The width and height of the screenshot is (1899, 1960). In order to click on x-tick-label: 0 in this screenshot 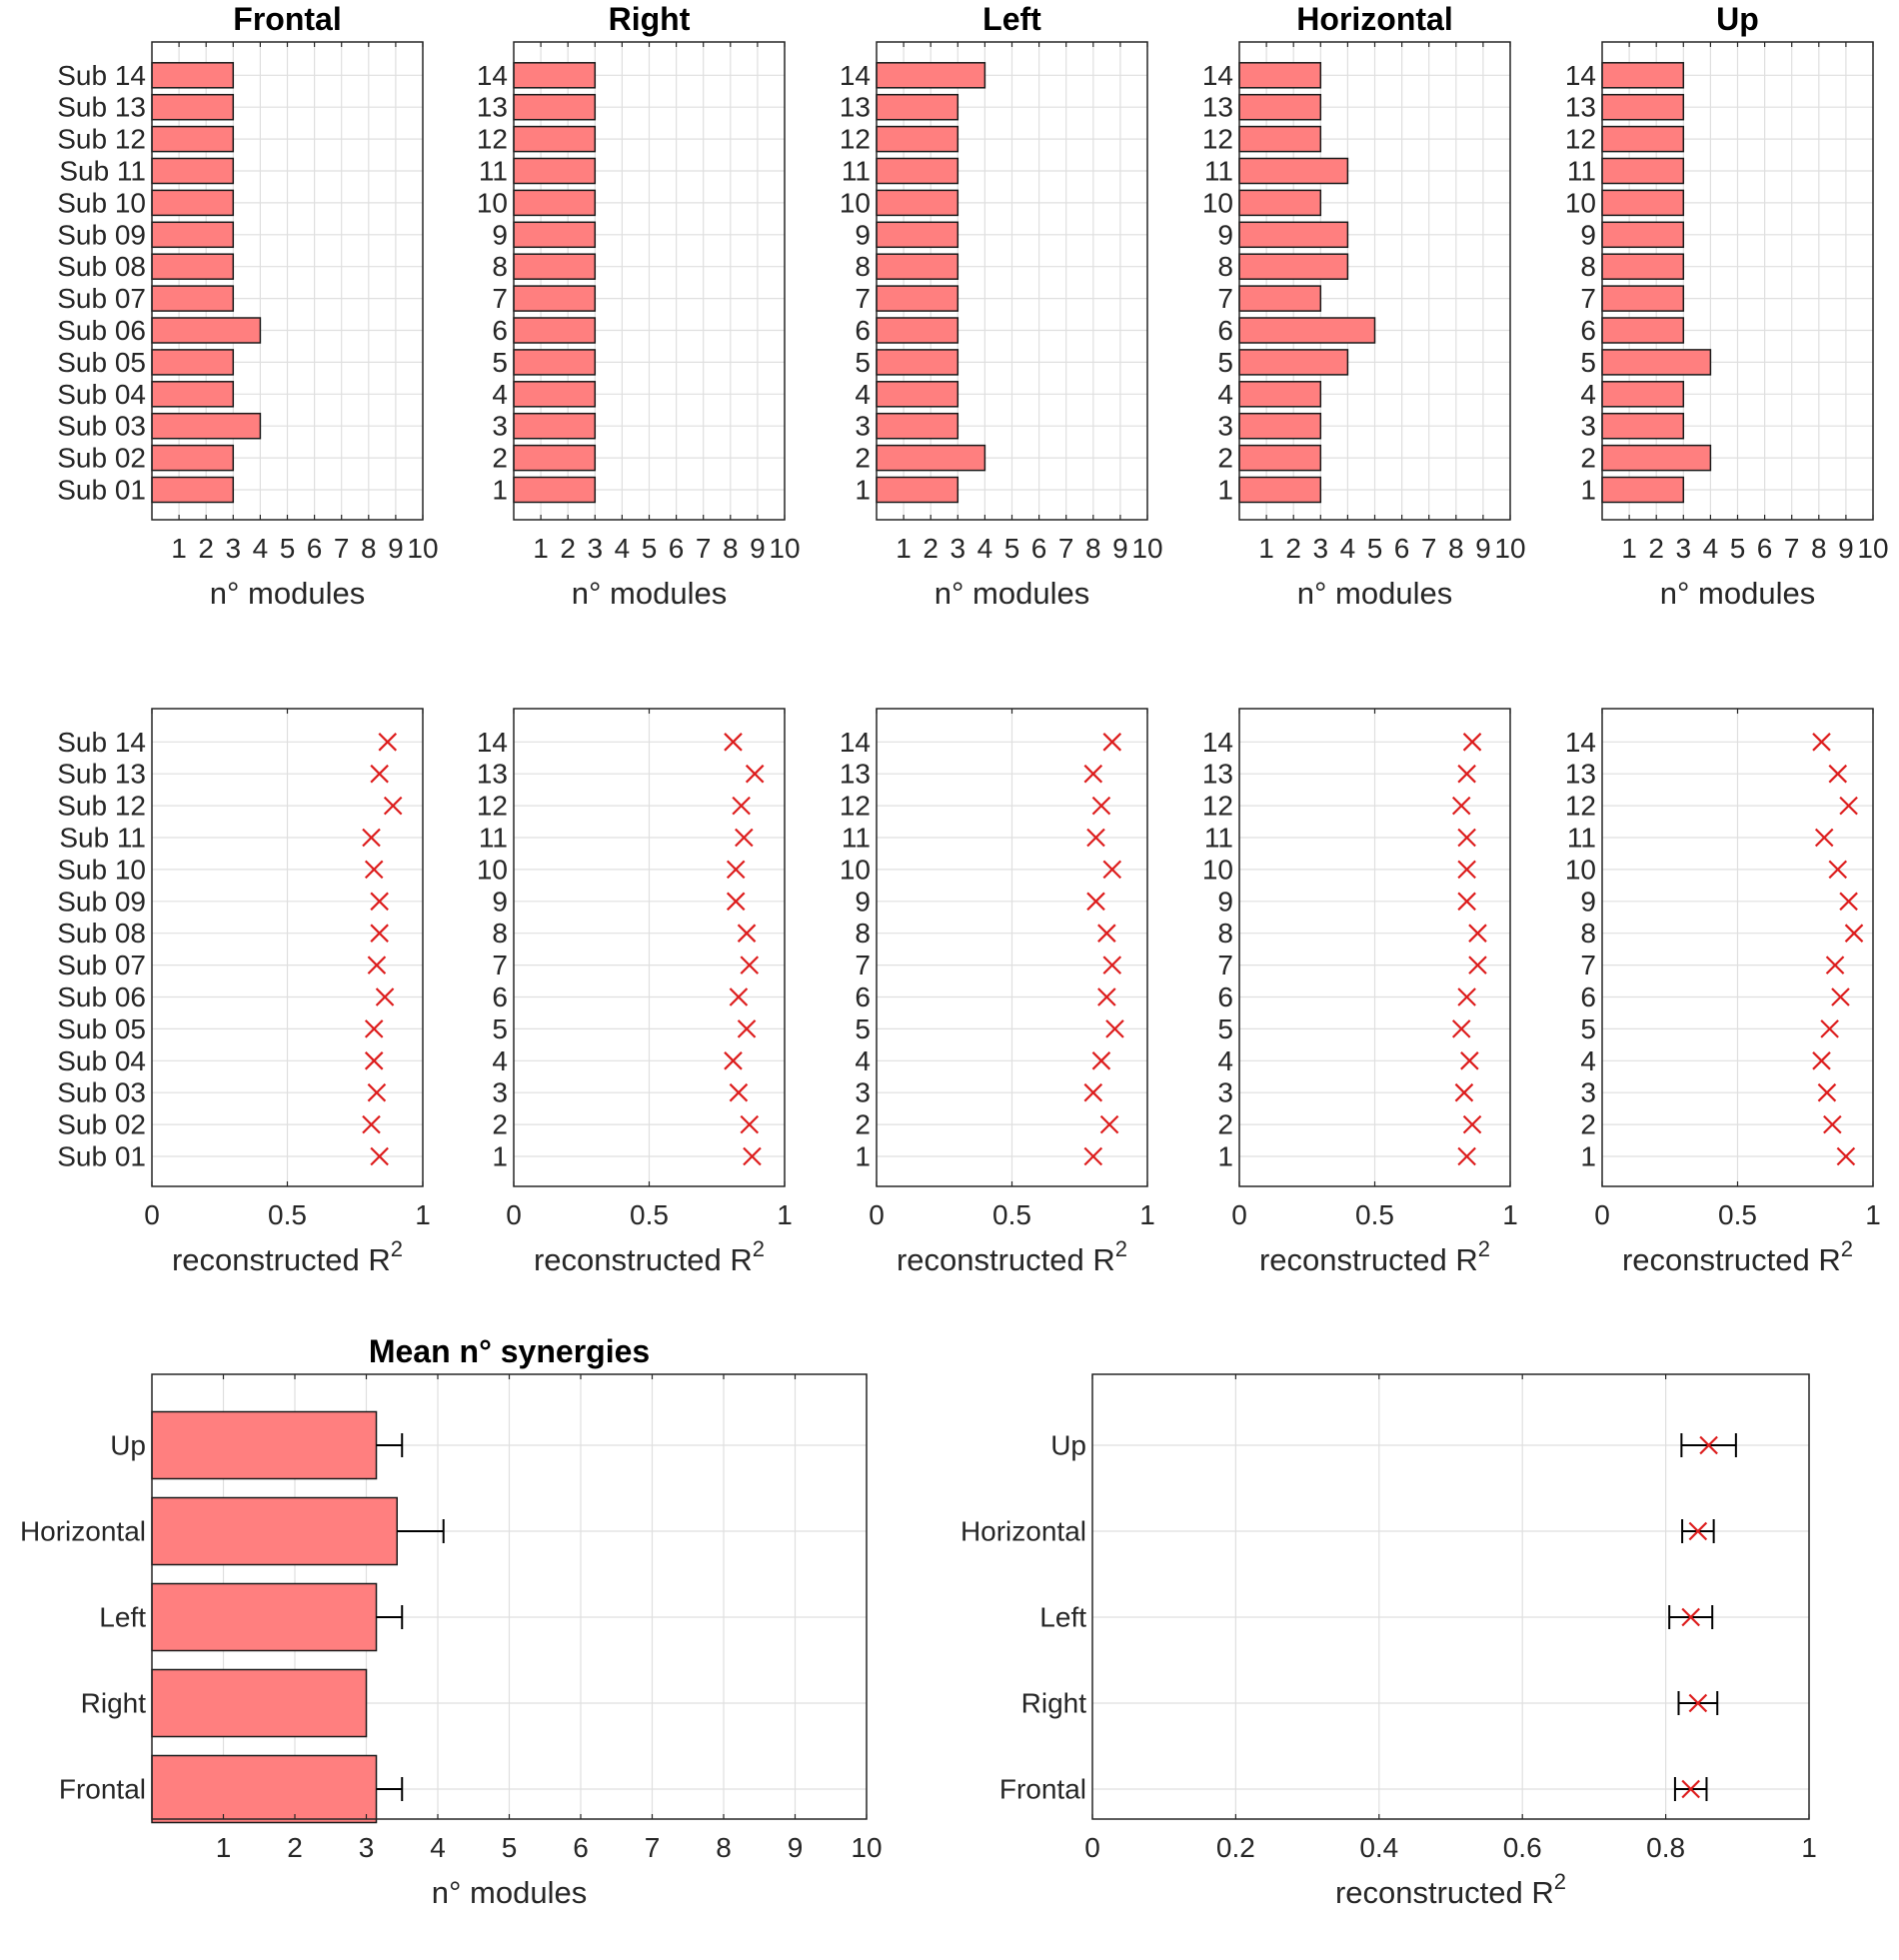, I will do `click(152, 1214)`.